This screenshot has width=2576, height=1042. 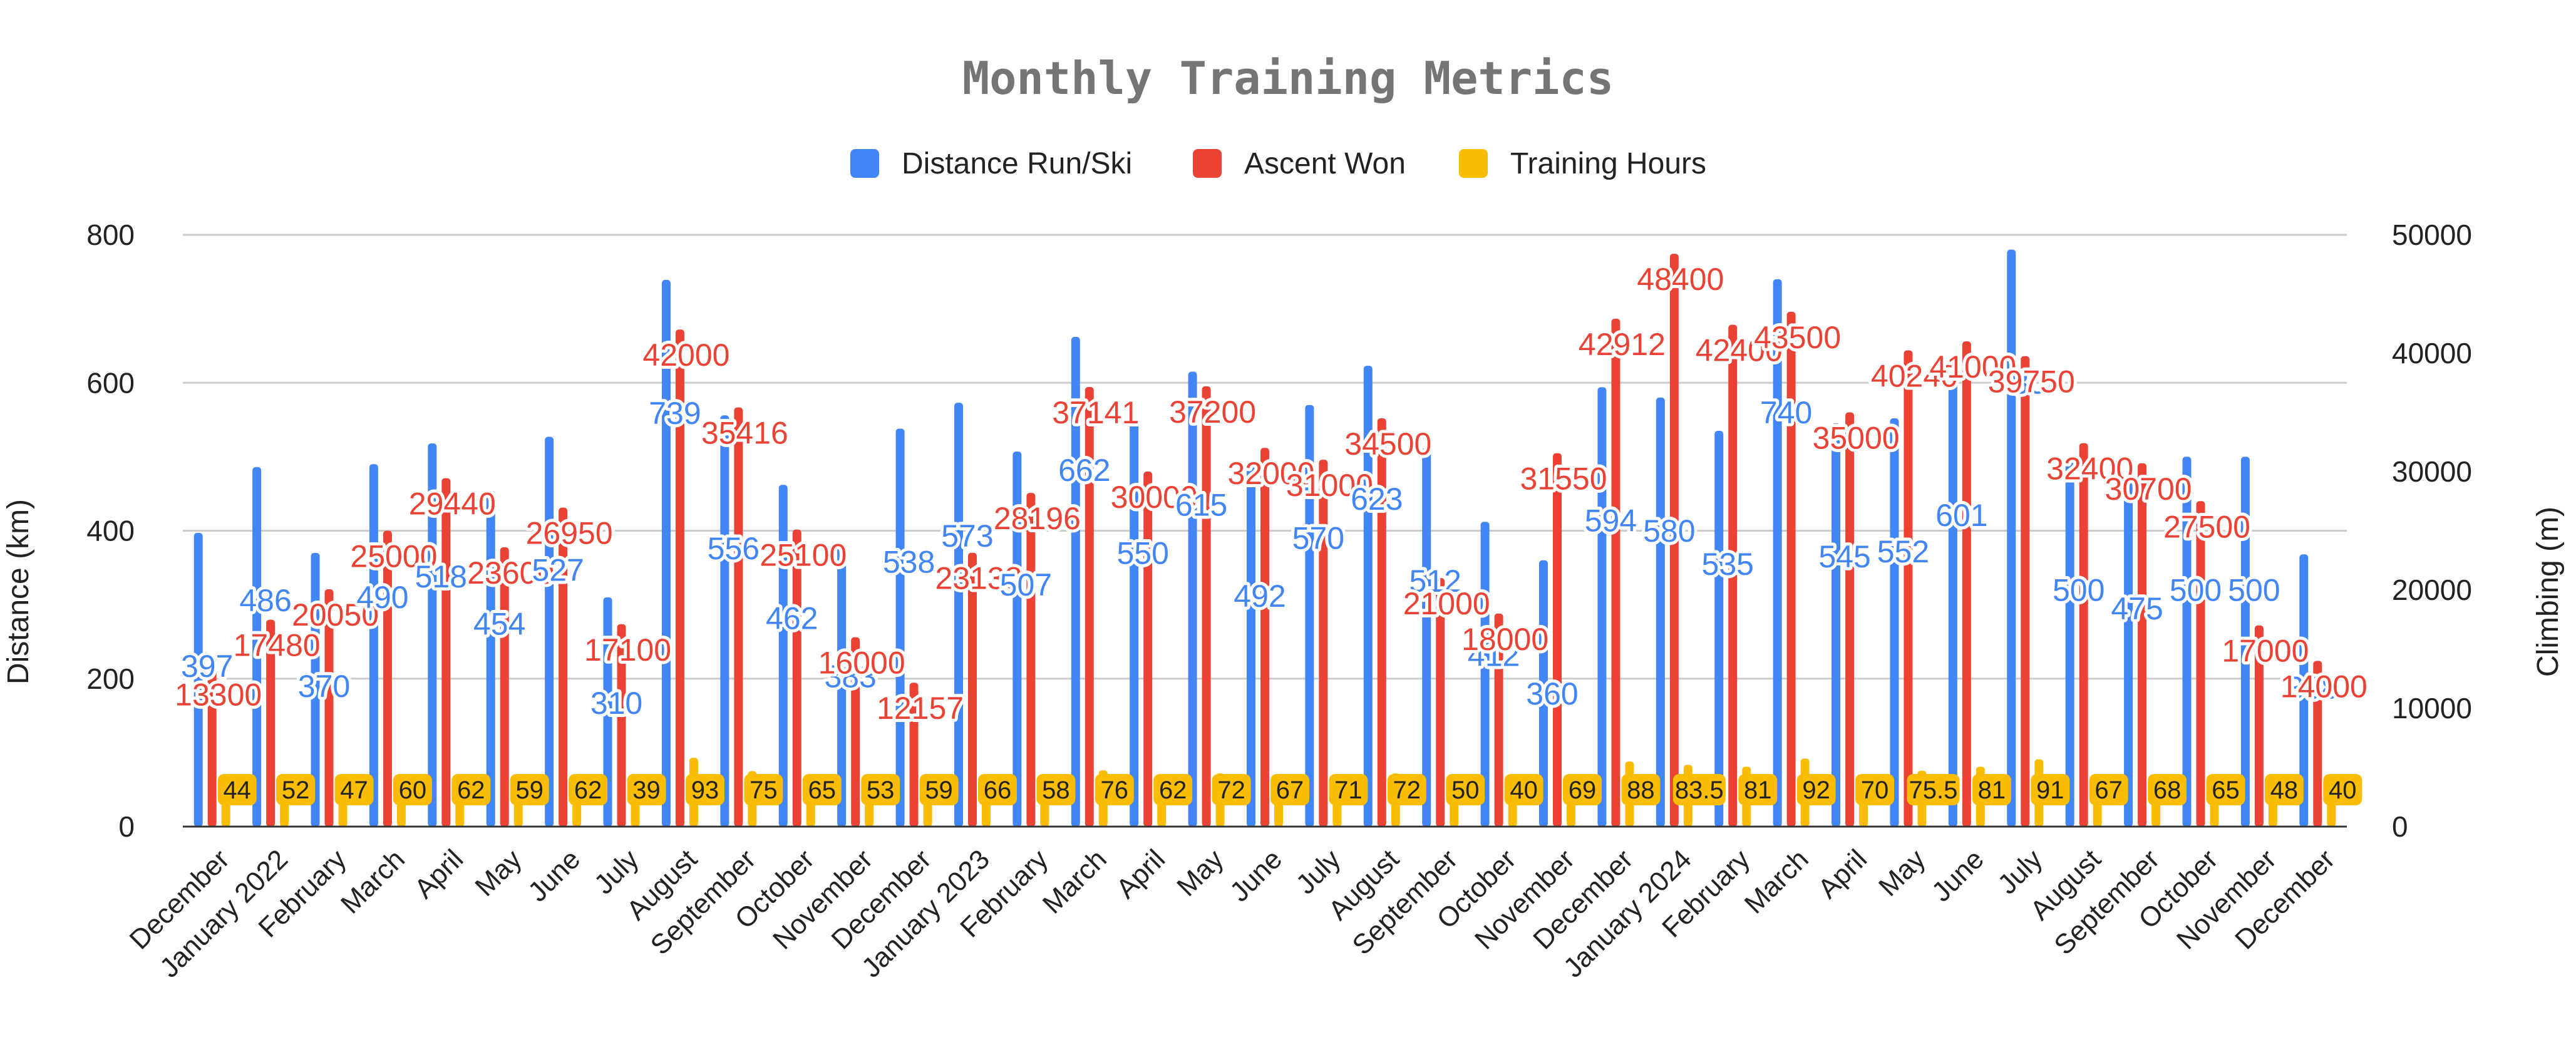 I want to click on data-label: 507, so click(x=1026, y=584).